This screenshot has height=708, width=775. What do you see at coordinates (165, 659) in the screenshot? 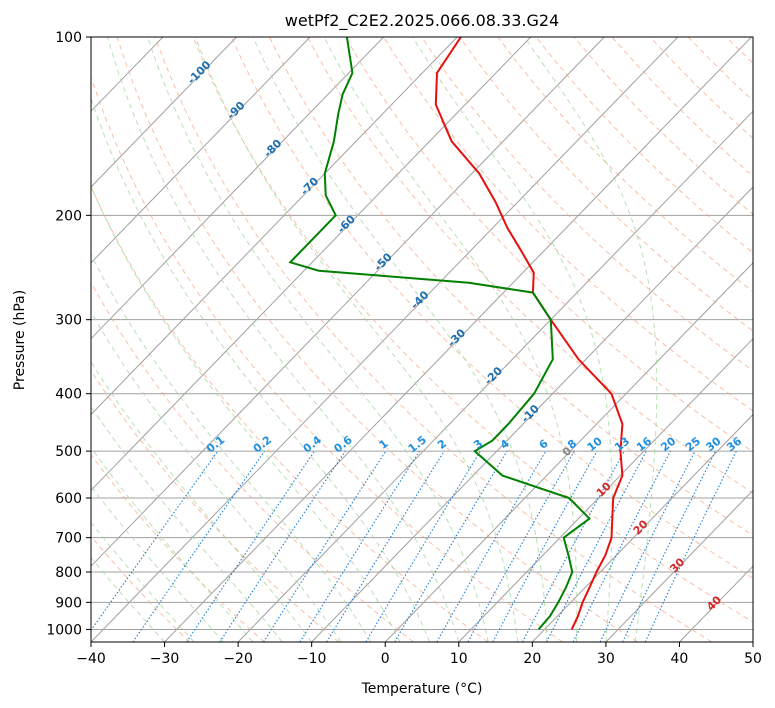
I see `x-tick-label: −30` at bounding box center [165, 659].